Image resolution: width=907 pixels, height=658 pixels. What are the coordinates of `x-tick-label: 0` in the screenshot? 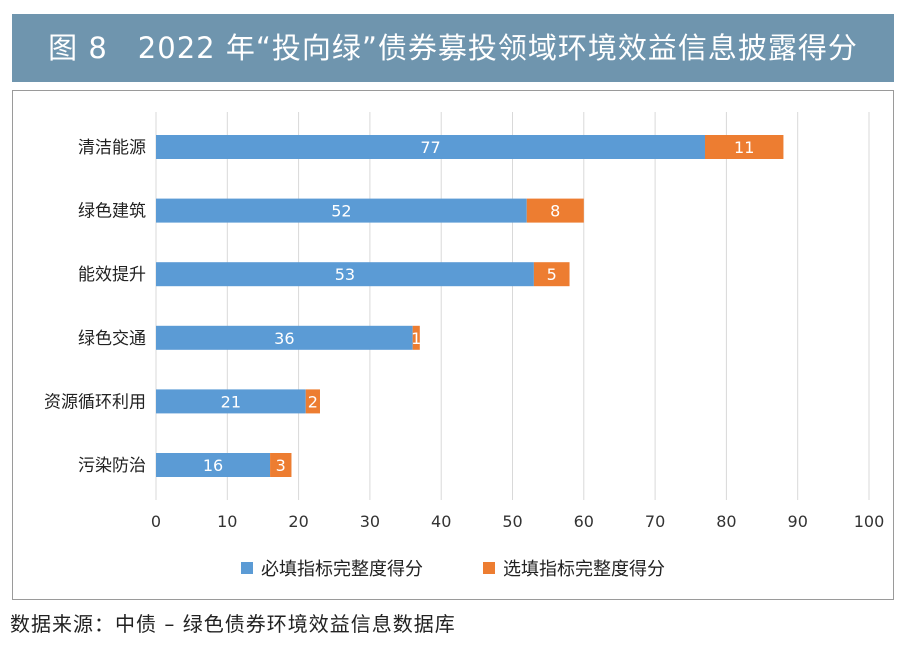 It's located at (156, 521).